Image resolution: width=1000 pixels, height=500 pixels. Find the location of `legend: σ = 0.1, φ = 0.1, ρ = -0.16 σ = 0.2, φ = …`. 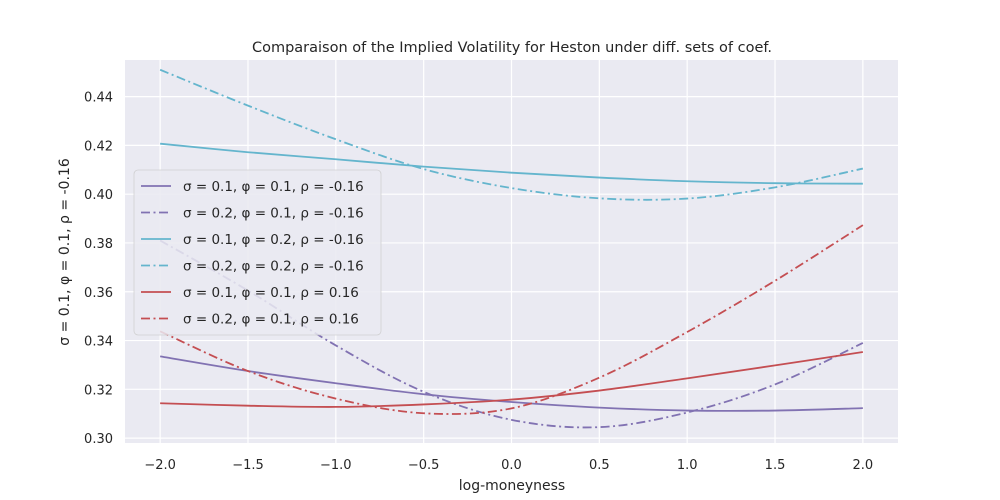

legend: σ = 0.1, φ = 0.1, ρ = -0.16 σ = 0.2, φ = … is located at coordinates (257, 252).